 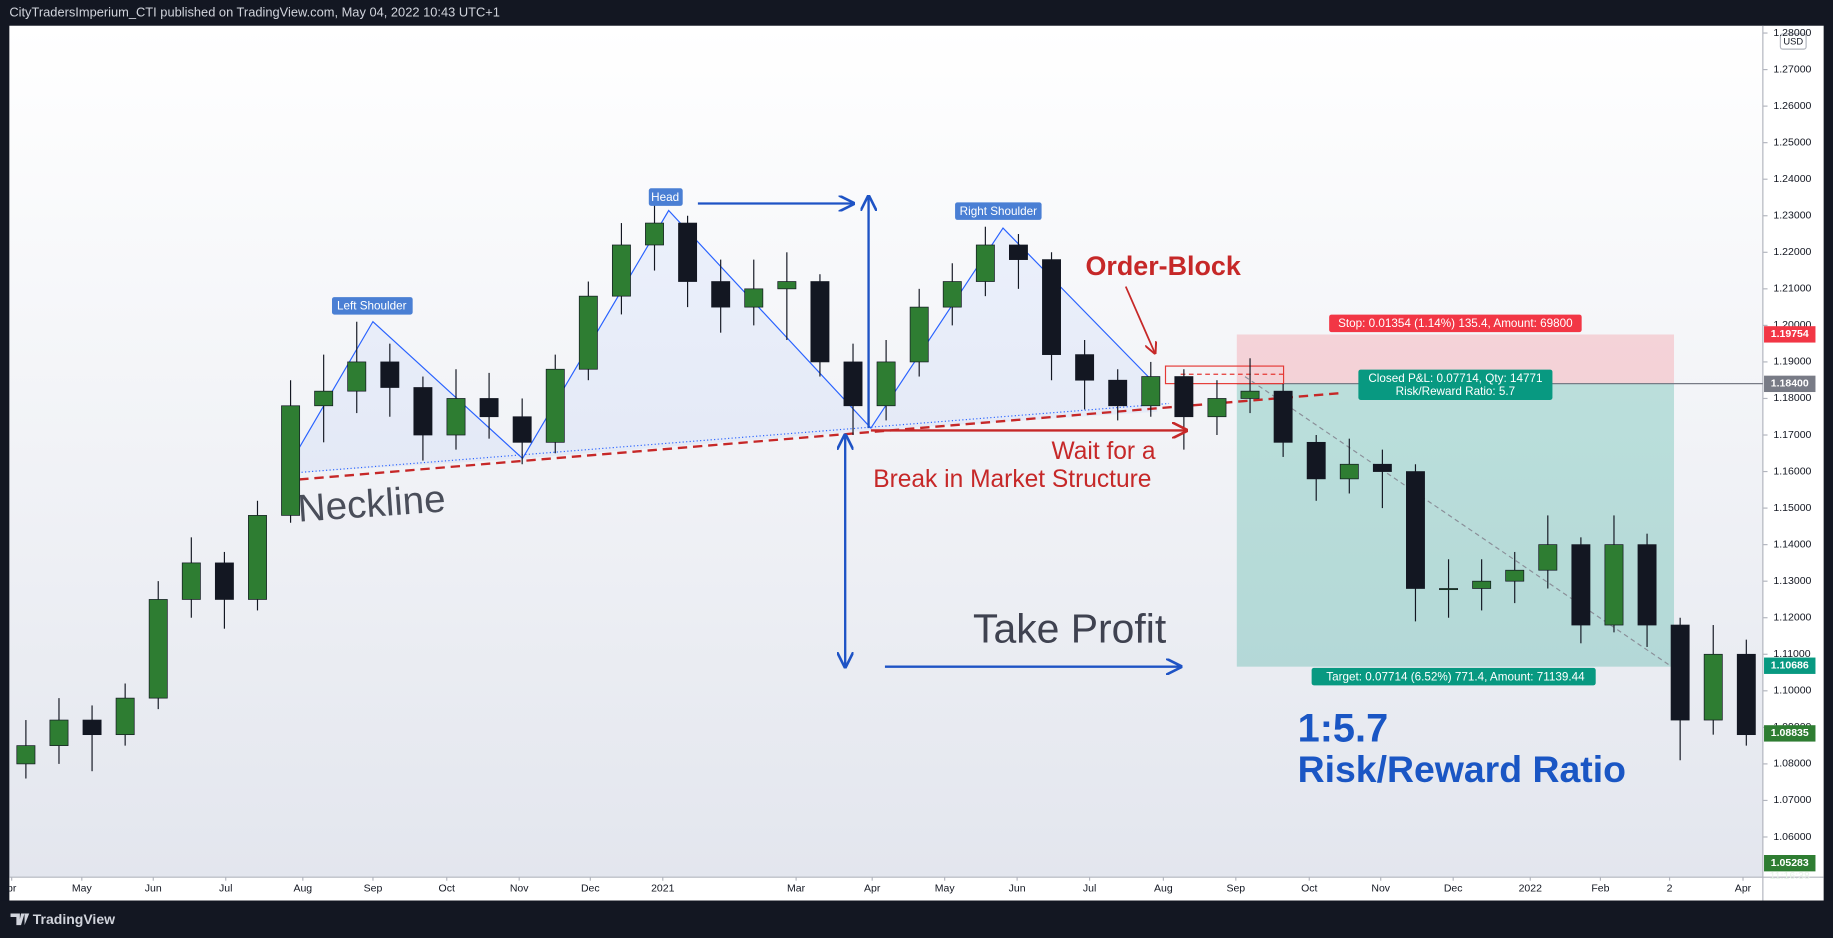 What do you see at coordinates (1791, 654) in the screenshot?
I see `y-tick-label: 1.11000` at bounding box center [1791, 654].